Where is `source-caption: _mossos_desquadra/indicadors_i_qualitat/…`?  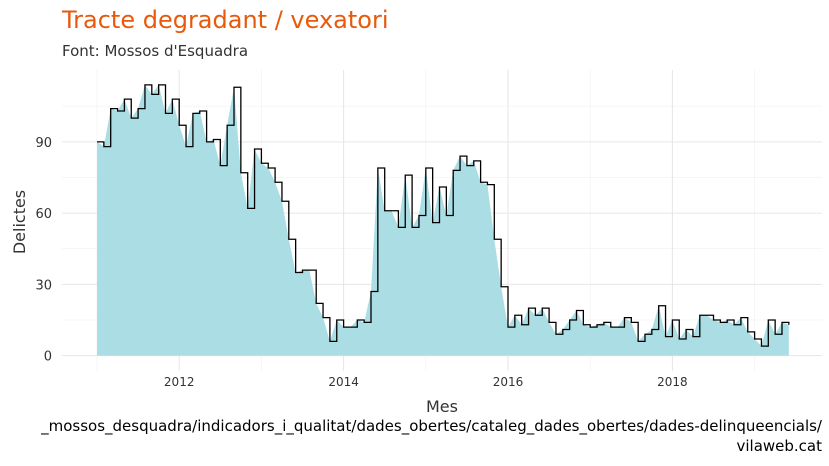
source-caption: _mossos_desquadra/indicadors_i_qualitat/… is located at coordinates (431, 426).